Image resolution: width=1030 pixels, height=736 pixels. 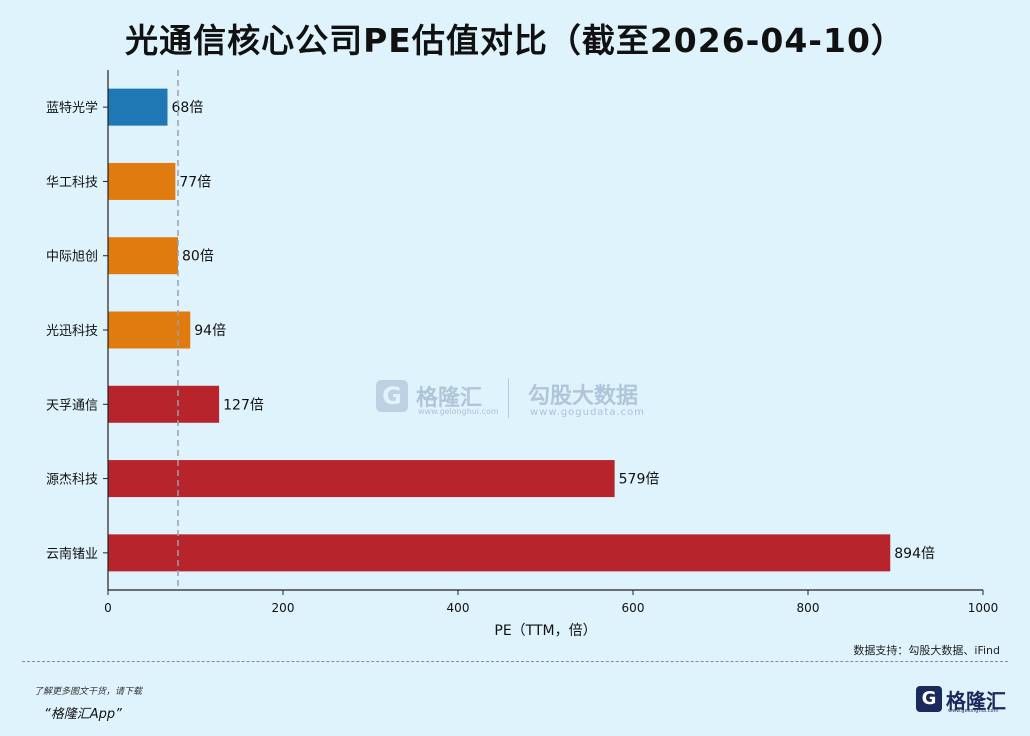 I want to click on y-tick-label: 云南锗业, so click(x=72, y=554).